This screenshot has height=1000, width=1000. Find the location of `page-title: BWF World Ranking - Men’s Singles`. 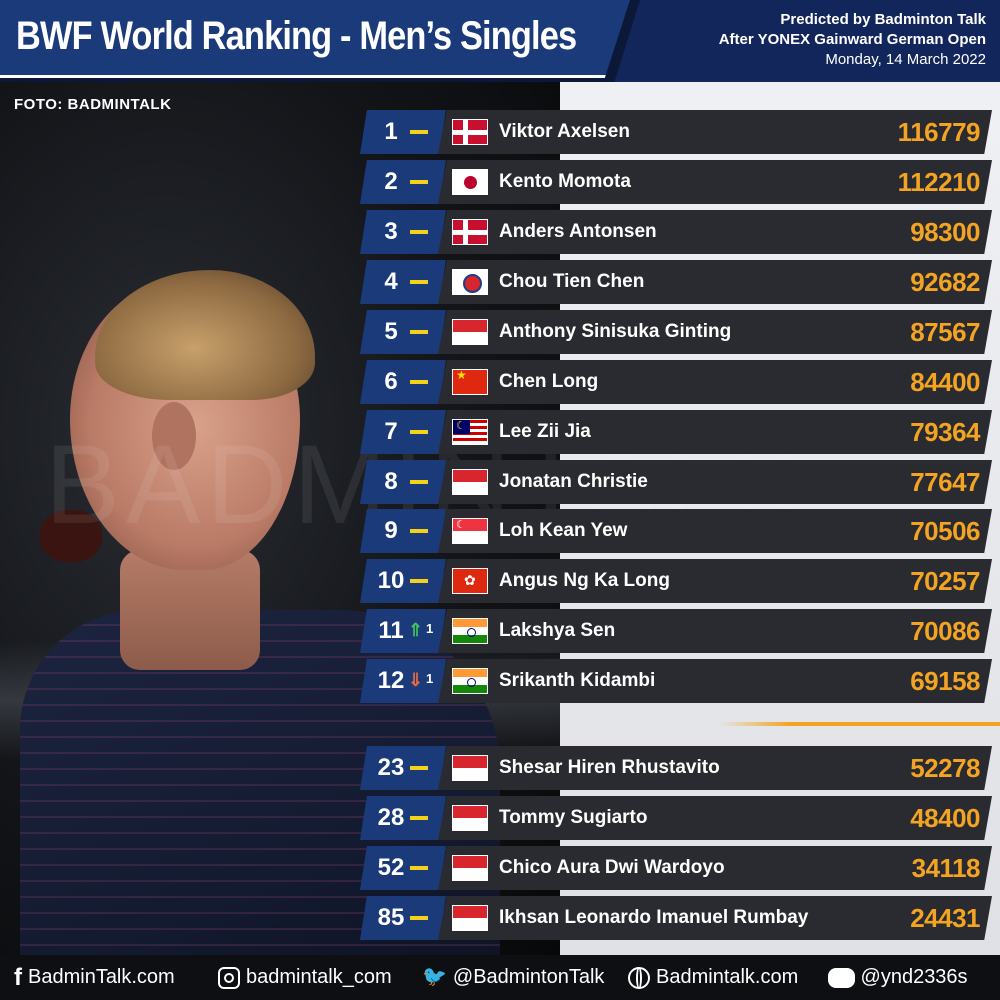

page-title: BWF World Ranking - Men’s Singles is located at coordinates (296, 36).